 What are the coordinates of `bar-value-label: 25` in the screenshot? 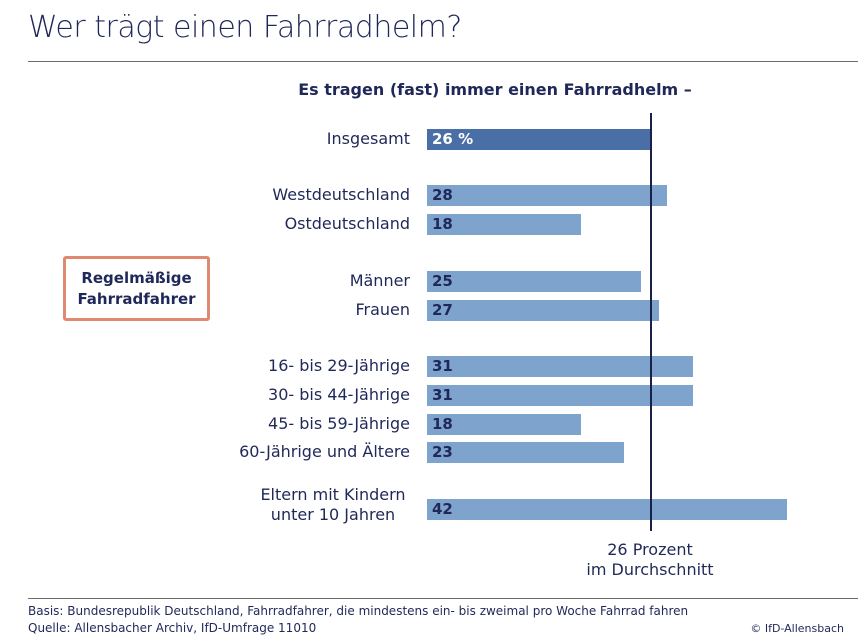 It's located at (442, 281).